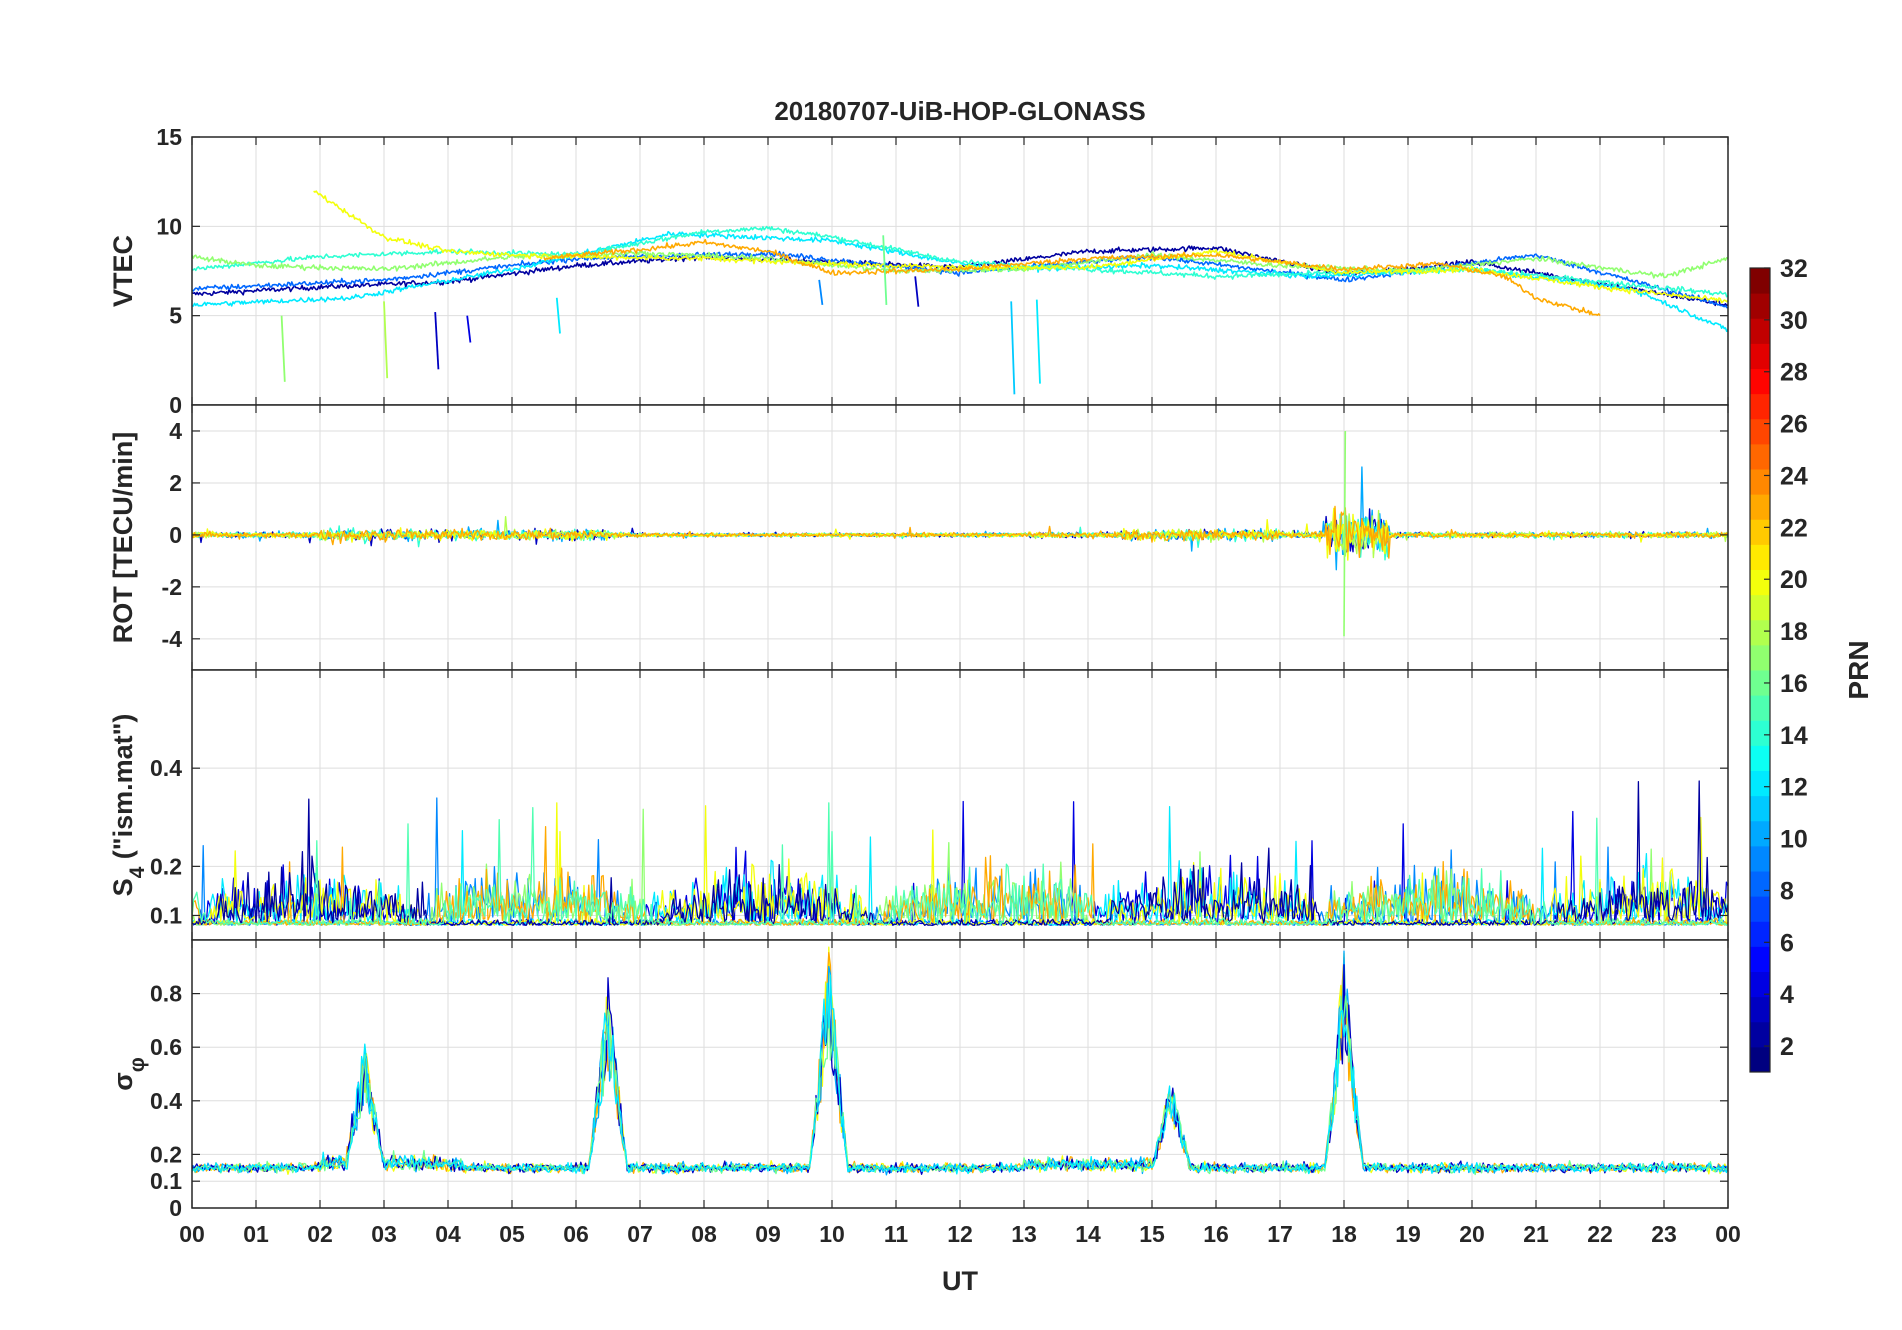 Image resolution: width=1902 pixels, height=1330 pixels. I want to click on x-tick-label: 11, so click(896, 1234).